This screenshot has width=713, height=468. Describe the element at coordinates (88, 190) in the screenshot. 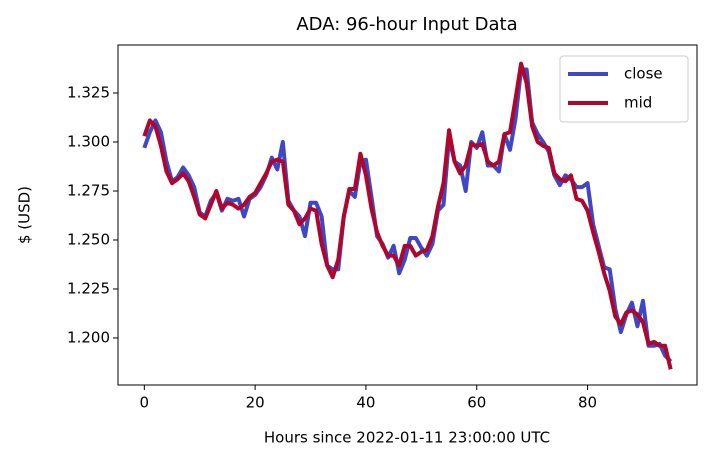

I see `y-tick-label: 1.275` at that location.